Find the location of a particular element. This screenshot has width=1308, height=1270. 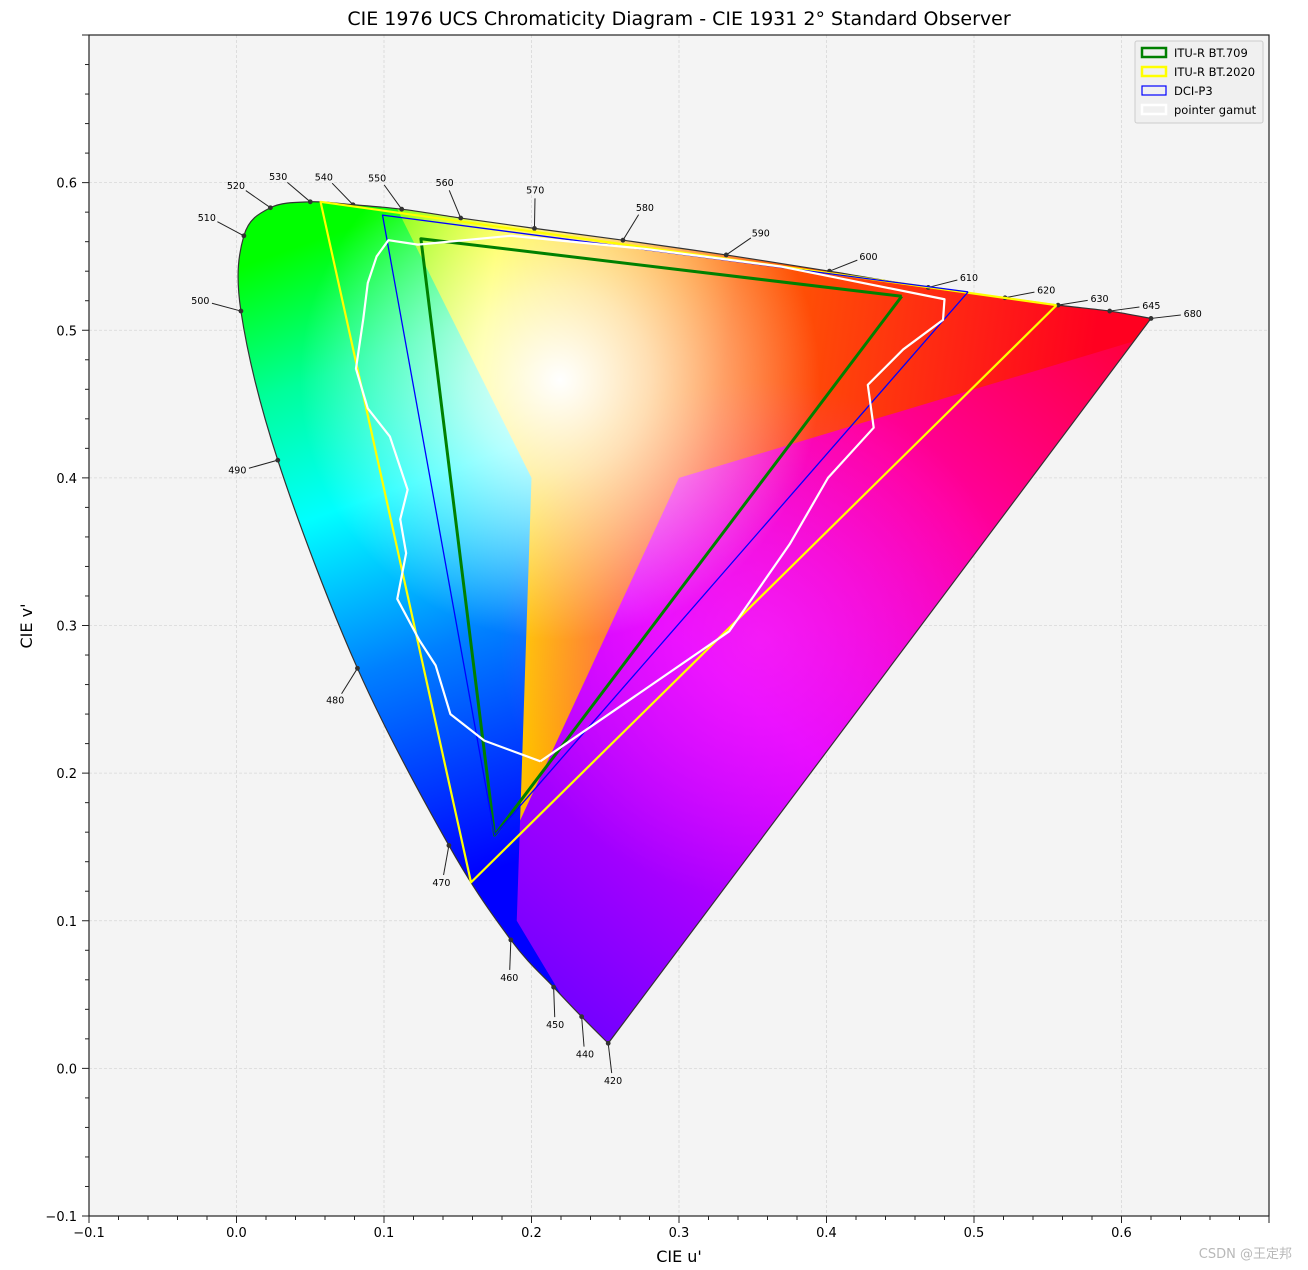

y-tick-label: 0.3 is located at coordinates (66, 627).